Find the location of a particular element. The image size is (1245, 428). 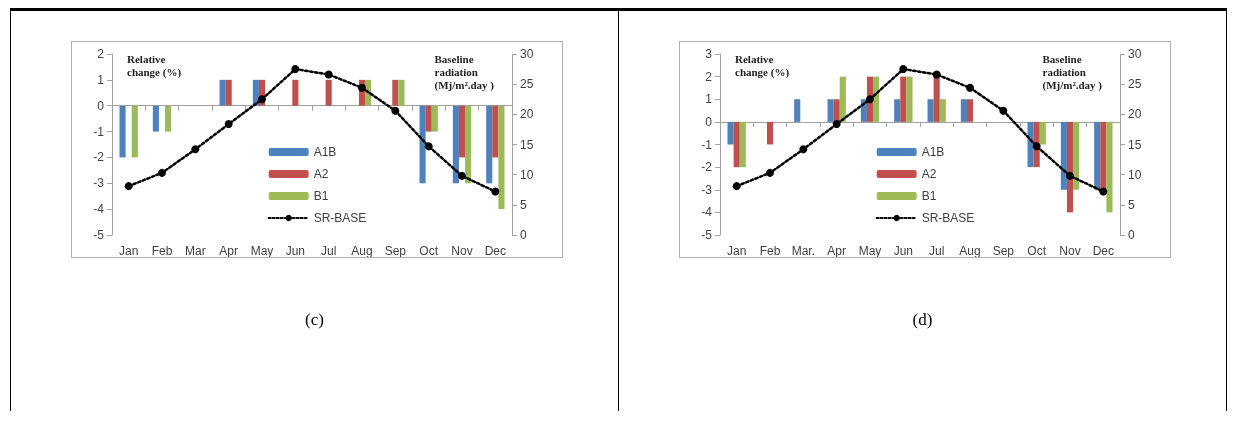

text: (c) is located at coordinates (314, 320).